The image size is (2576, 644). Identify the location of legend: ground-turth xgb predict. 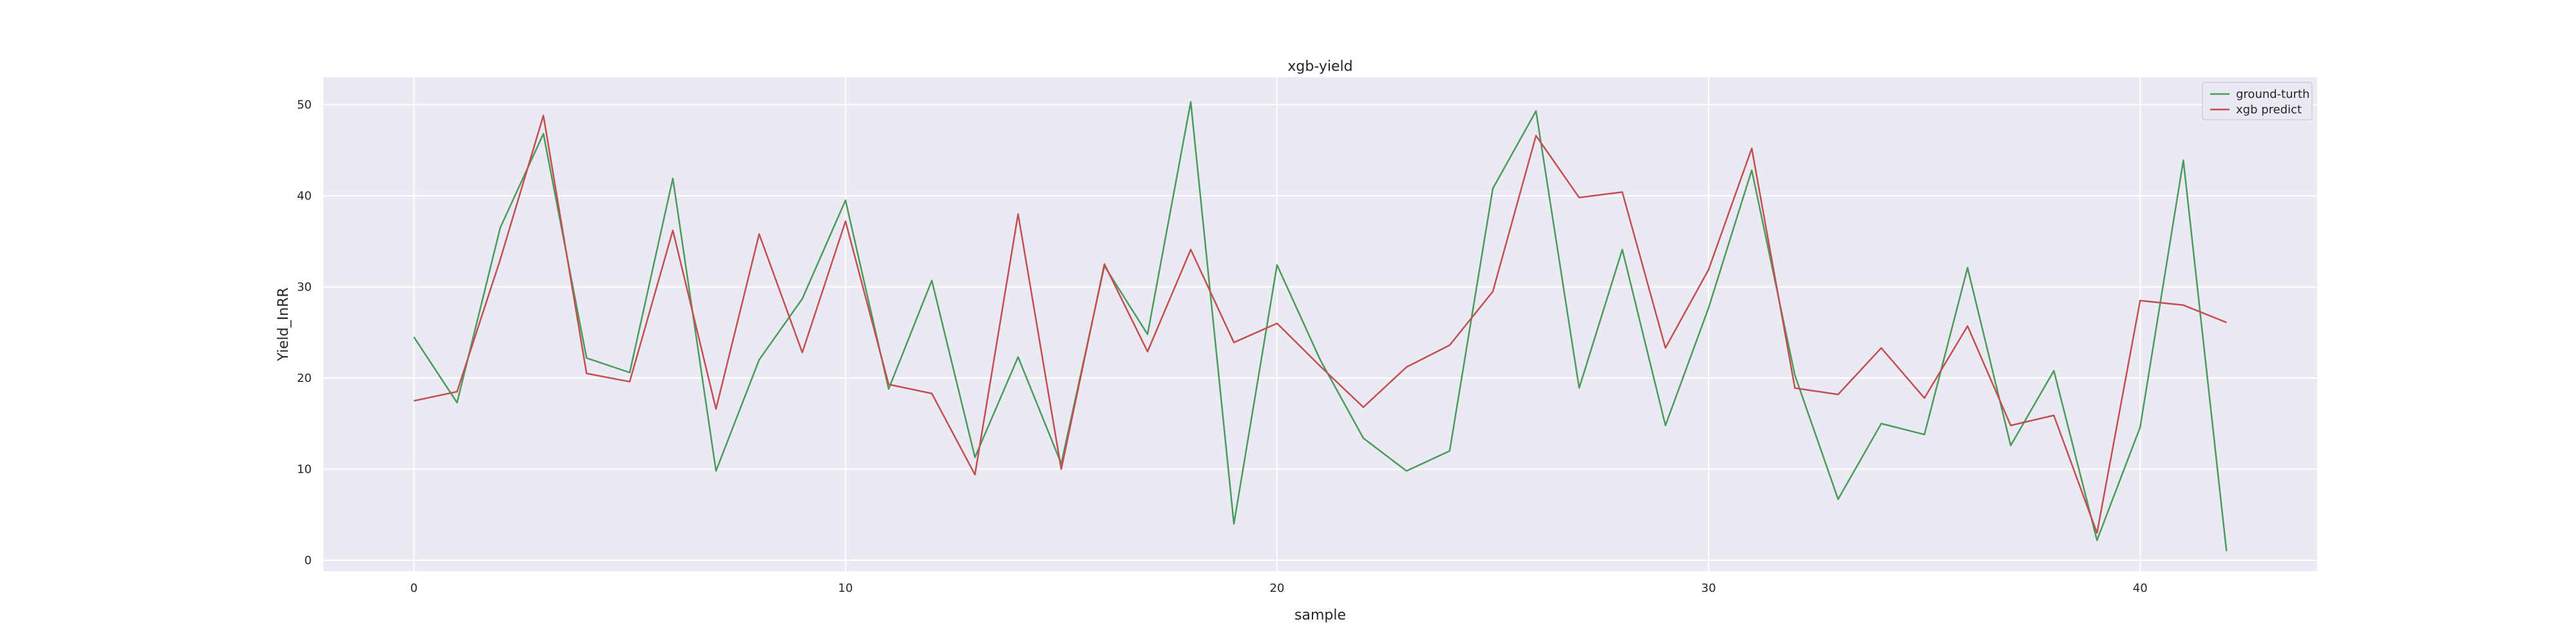
(2258, 101).